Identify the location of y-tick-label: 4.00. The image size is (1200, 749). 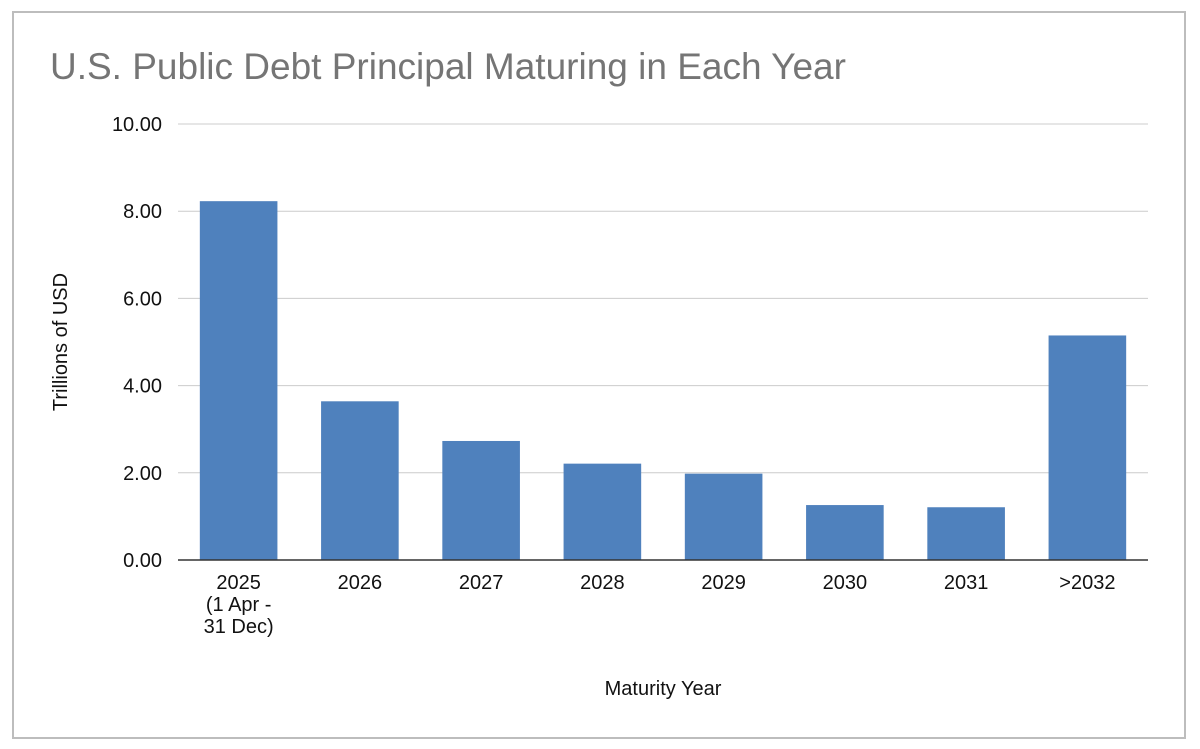
(142, 387).